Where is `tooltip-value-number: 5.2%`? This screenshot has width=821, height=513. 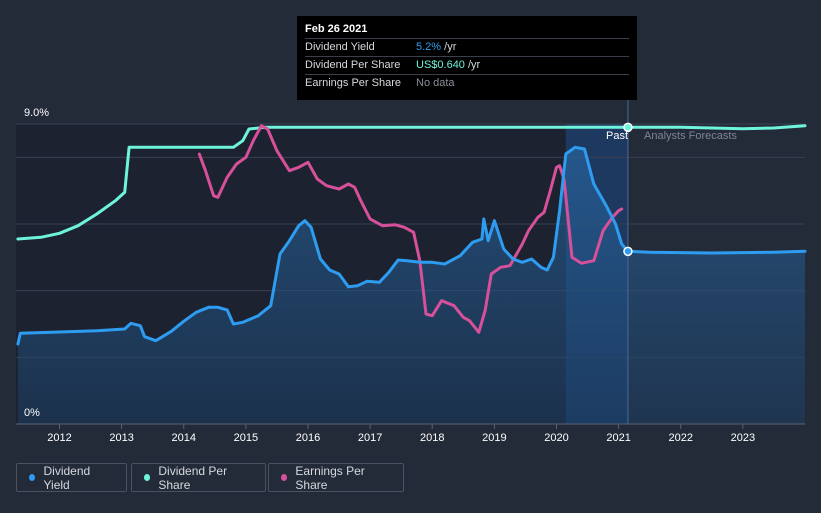 tooltip-value-number: 5.2% is located at coordinates (429, 47).